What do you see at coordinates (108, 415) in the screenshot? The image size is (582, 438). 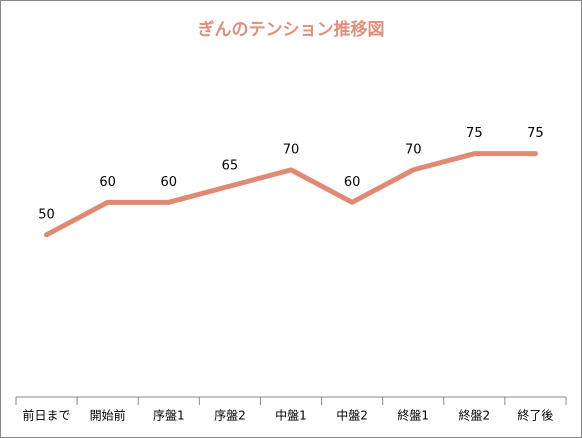 I see `x-tick-label: 開始前` at bounding box center [108, 415].